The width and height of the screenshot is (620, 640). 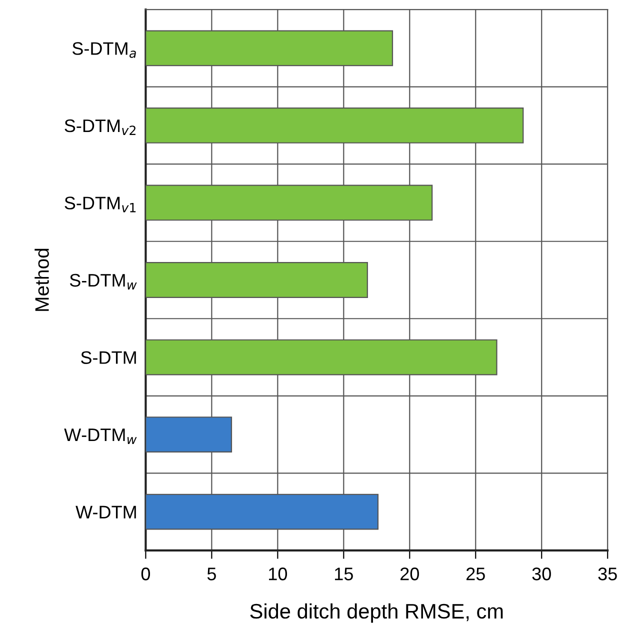 I want to click on x-tick-label: 30, so click(x=541, y=574).